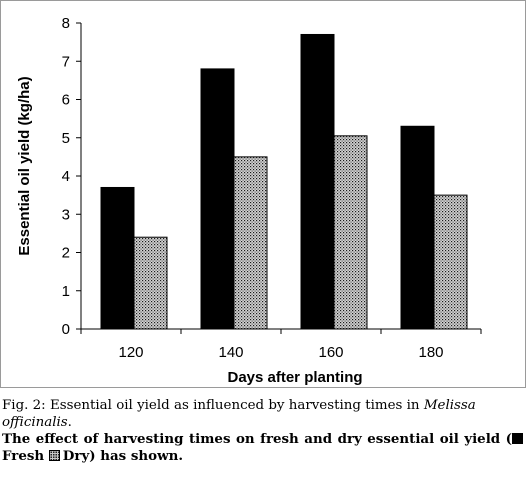 The height and width of the screenshot is (486, 528). What do you see at coordinates (66, 253) in the screenshot?
I see `y-tick-label: 2` at bounding box center [66, 253].